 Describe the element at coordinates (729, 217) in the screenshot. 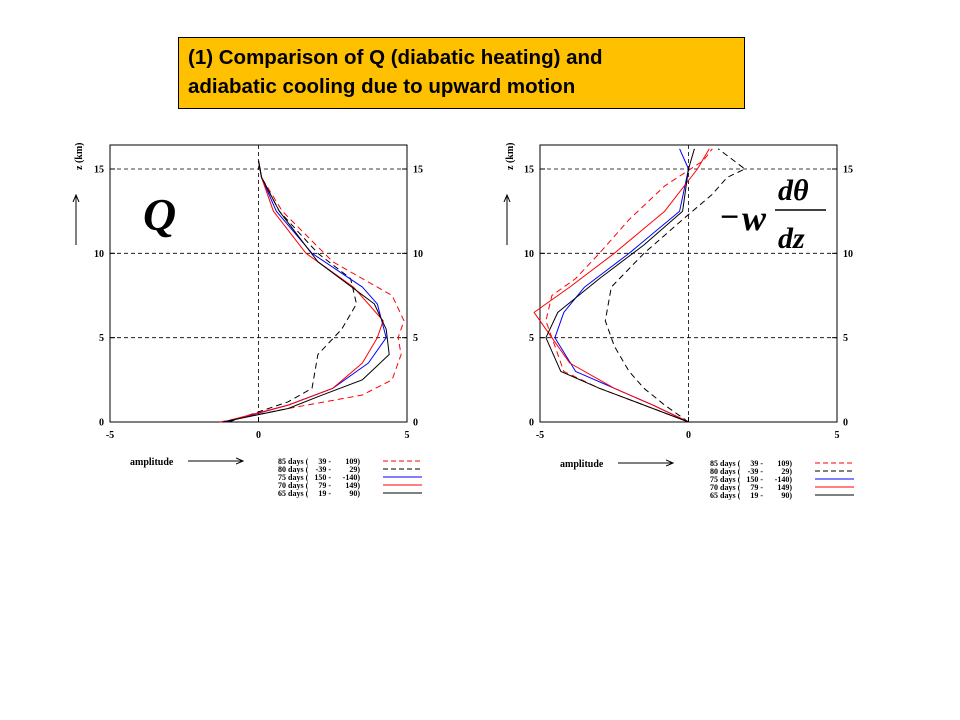

I see `minus-sign: −` at that location.